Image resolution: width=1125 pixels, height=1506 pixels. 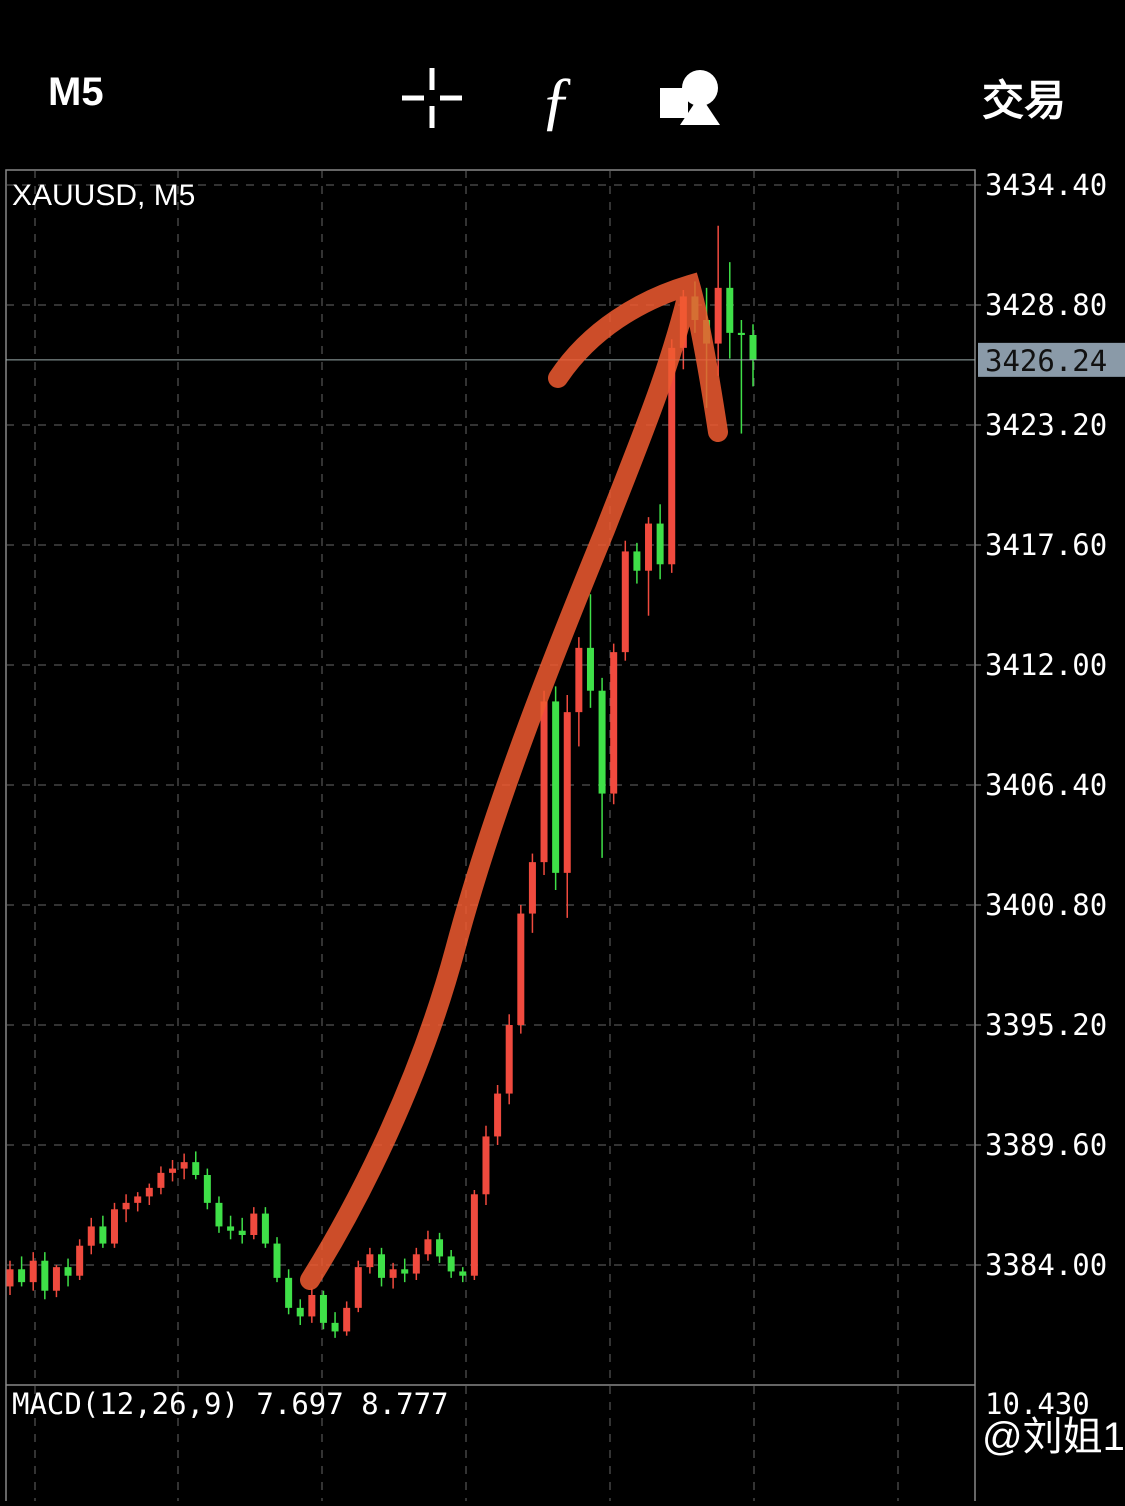 I want to click on y-tick-label: 3428.80, so click(x=1046, y=305).